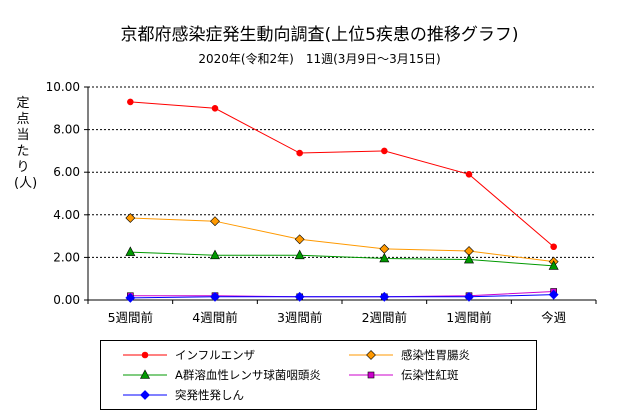 This screenshot has height=415, width=639. What do you see at coordinates (554, 317) in the screenshot?
I see `x-tick-label: 今週` at bounding box center [554, 317].